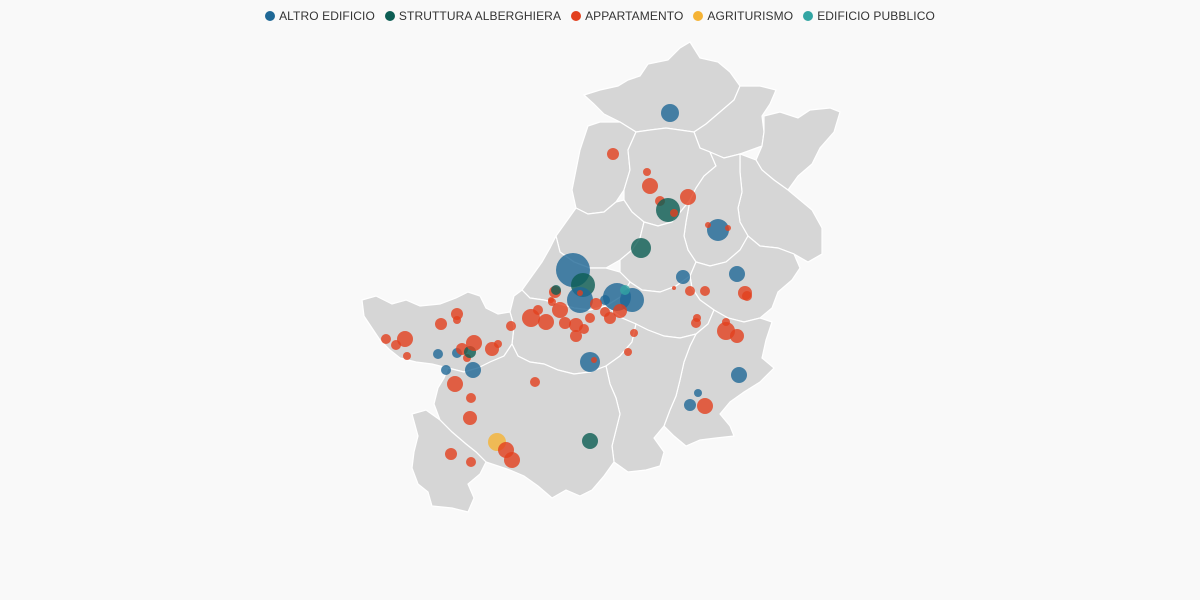 The width and height of the screenshot is (1200, 600). What do you see at coordinates (449, 461) in the screenshot?
I see `region-southern-tip` at bounding box center [449, 461].